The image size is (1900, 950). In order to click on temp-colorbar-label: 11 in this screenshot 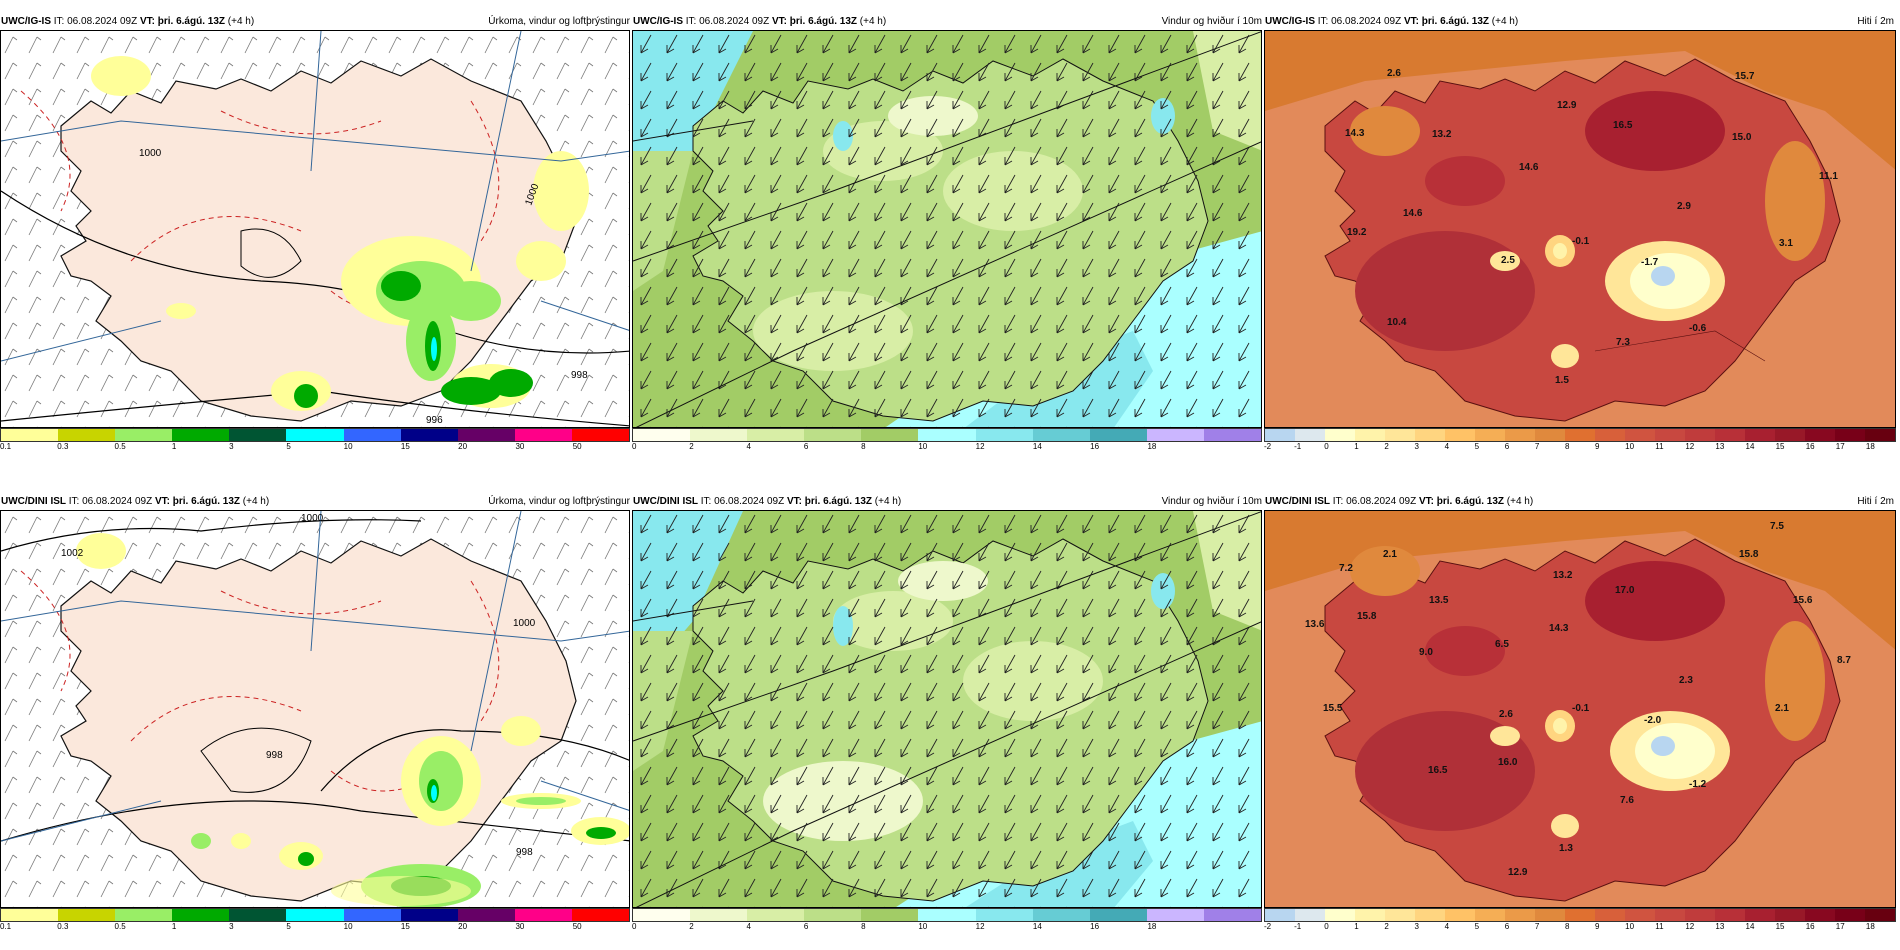, I will do `click(1659, 926)`.